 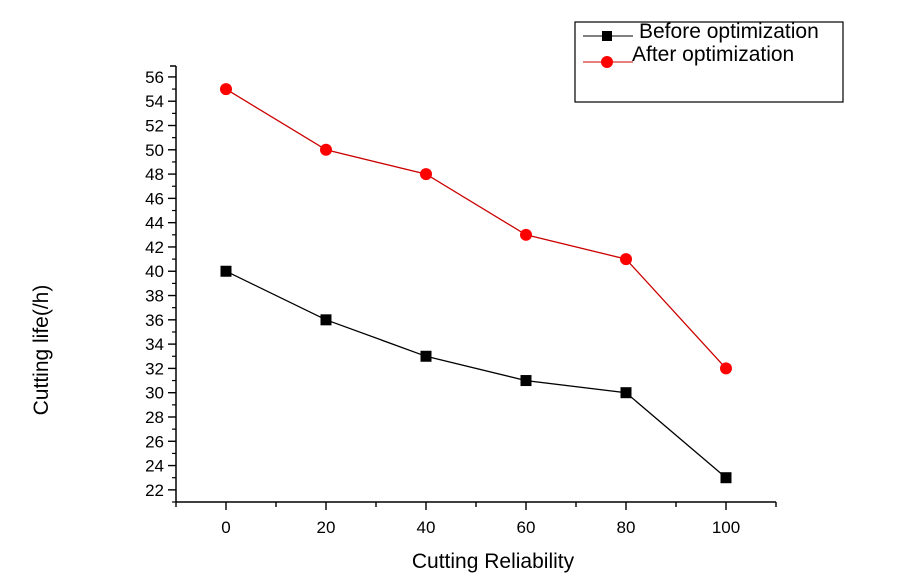 I want to click on legend-marker-before, so click(x=607, y=36).